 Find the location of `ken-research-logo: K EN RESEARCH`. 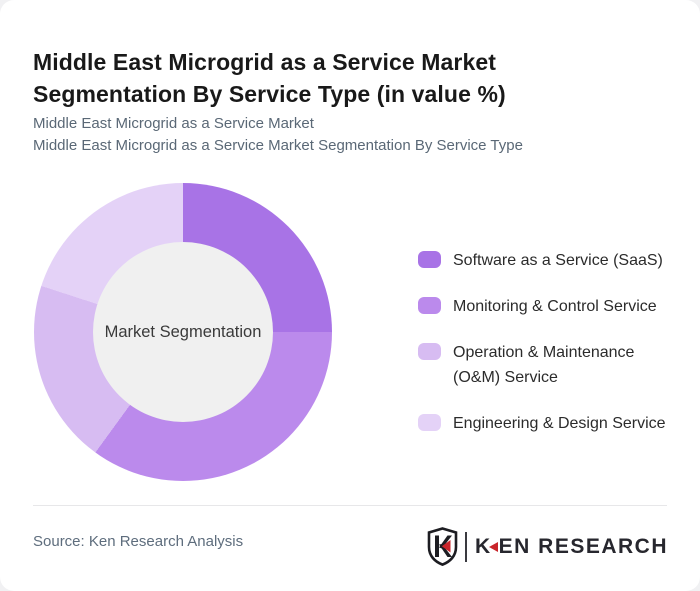

ken-research-logo: K EN RESEARCH is located at coordinates (547, 546).